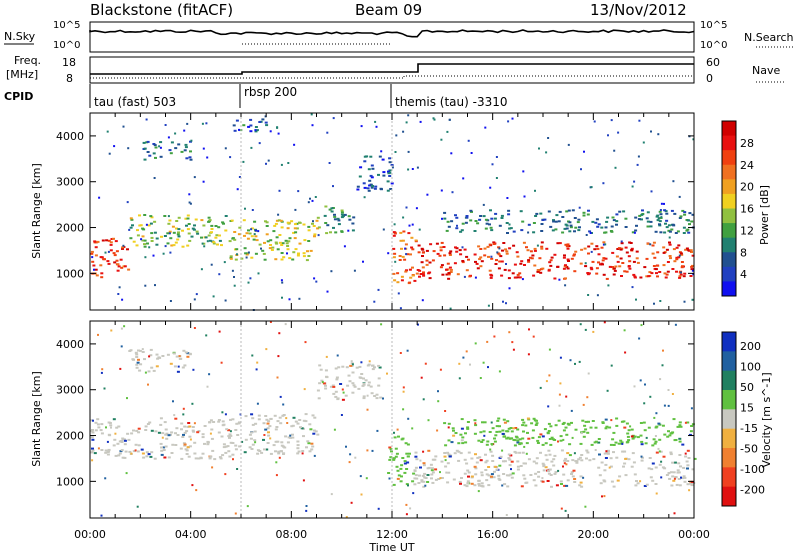 This screenshot has height=554, width=800. What do you see at coordinates (18, 96) in the screenshot?
I see `cpid-label: CPID` at bounding box center [18, 96].